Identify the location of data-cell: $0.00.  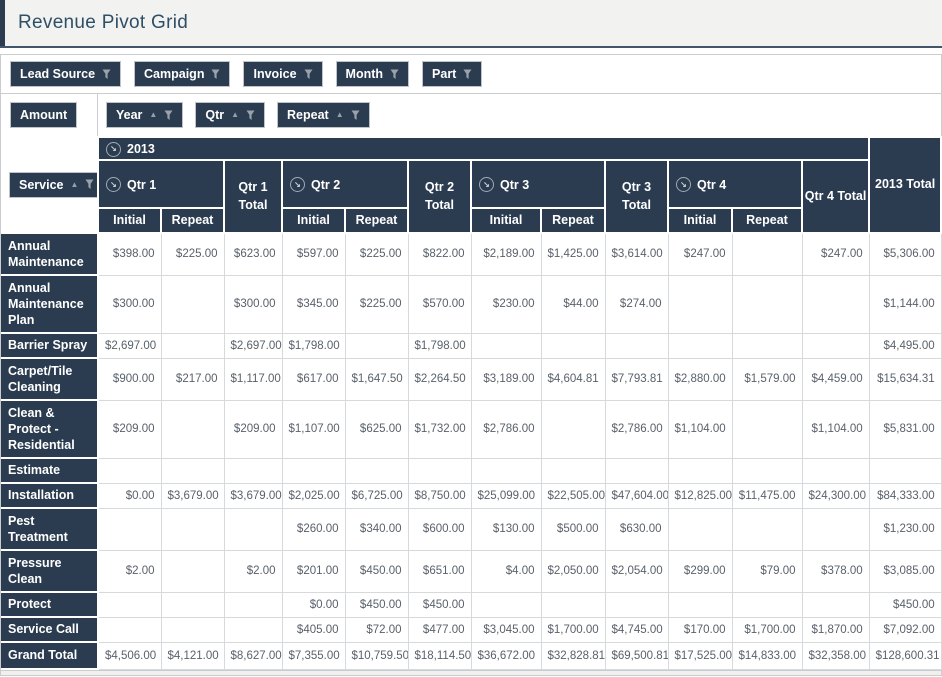
(313, 604).